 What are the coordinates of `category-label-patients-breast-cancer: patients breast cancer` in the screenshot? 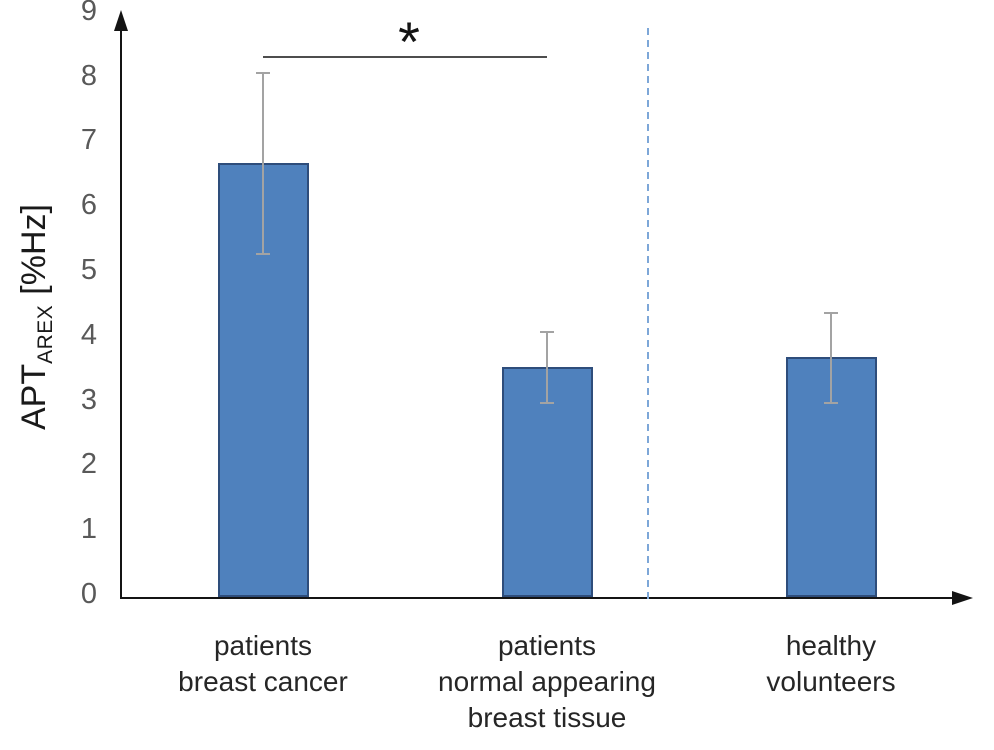 It's located at (263, 664).